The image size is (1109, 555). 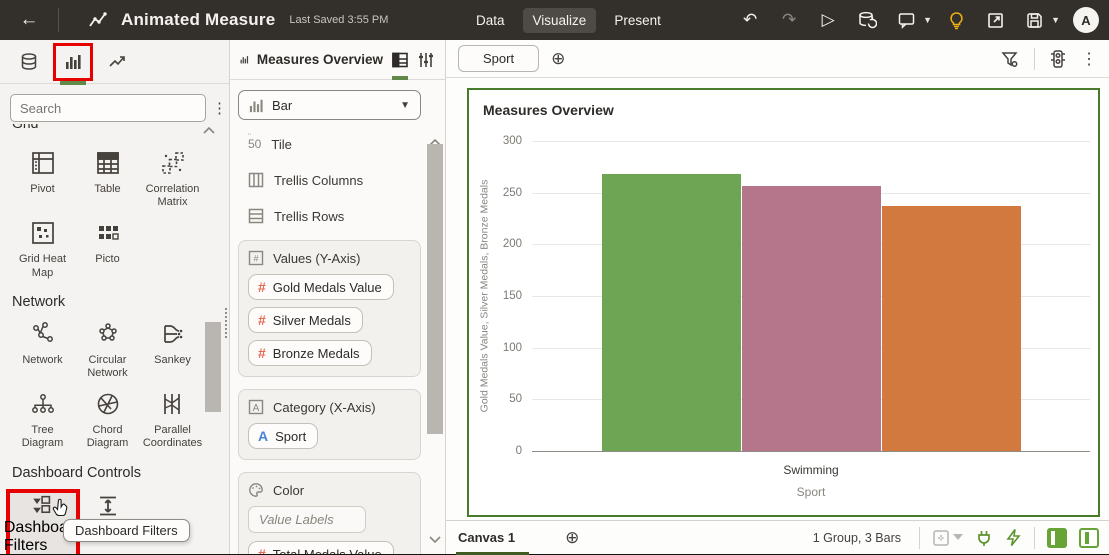 I want to click on back-arrow-icon: ←, so click(x=29, y=19).